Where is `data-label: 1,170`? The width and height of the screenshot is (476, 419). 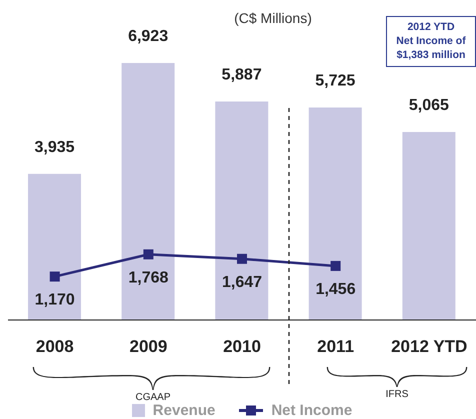
data-label: 1,170 is located at coordinates (54, 300).